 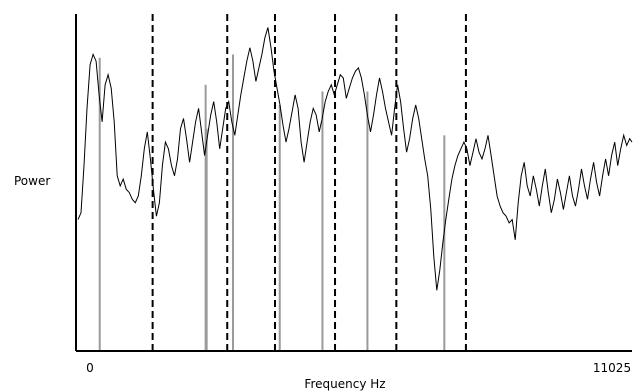 I want to click on x-tick-label-start: 0, so click(x=90, y=368).